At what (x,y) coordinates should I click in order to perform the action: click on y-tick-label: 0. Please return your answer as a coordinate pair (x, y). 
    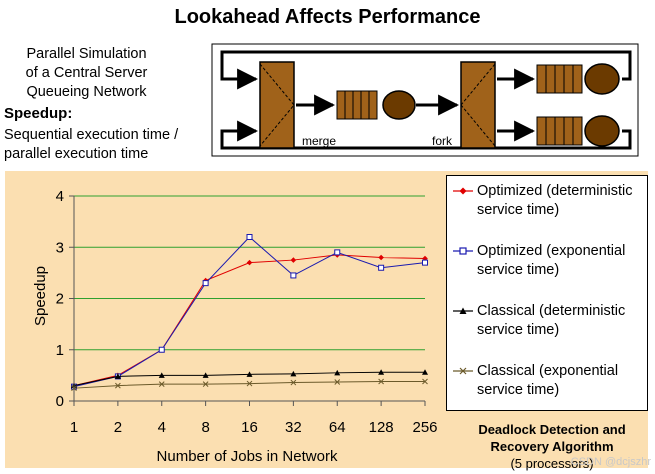
    Looking at the image, I should click on (60, 401).